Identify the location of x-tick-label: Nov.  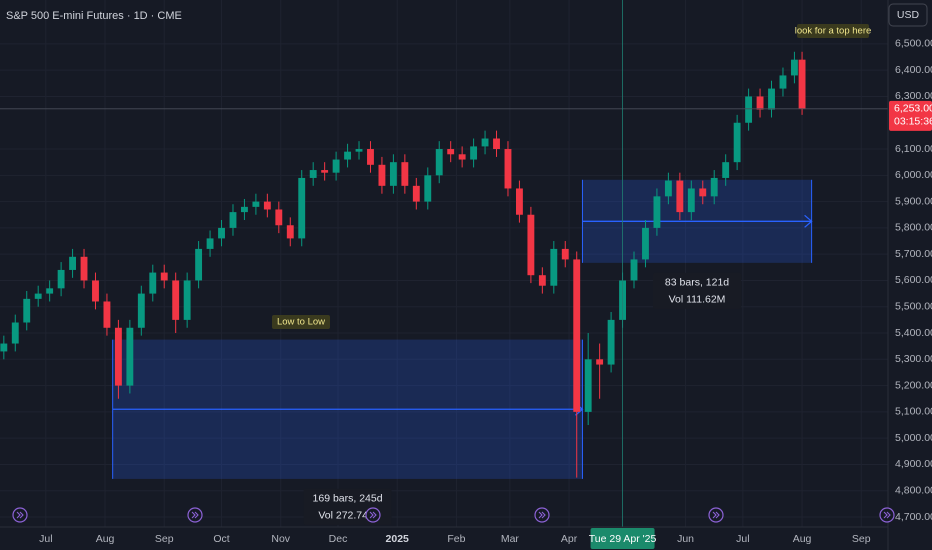
(280, 539).